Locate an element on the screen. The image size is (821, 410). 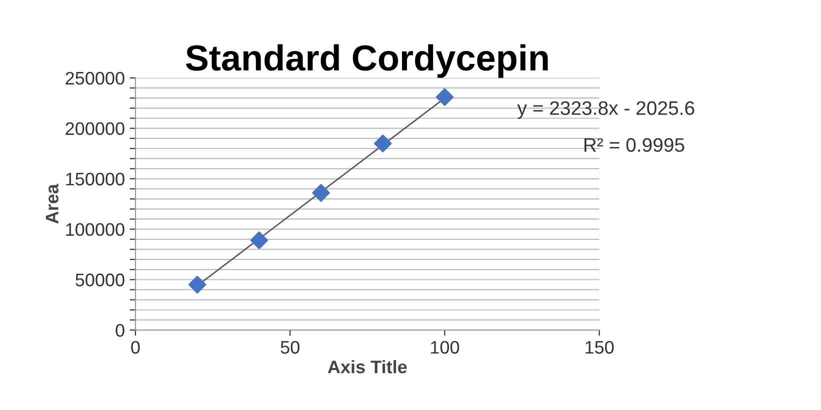
x-tick-label: 100 is located at coordinates (445, 347).